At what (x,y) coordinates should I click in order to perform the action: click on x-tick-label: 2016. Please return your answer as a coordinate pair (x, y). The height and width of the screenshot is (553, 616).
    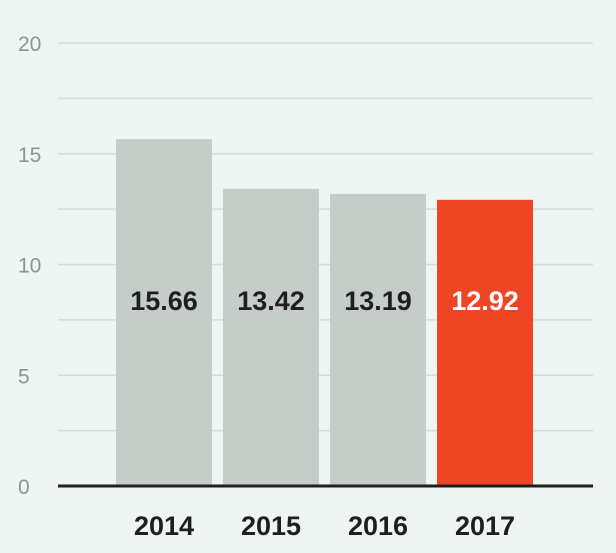
    Looking at the image, I should click on (378, 526).